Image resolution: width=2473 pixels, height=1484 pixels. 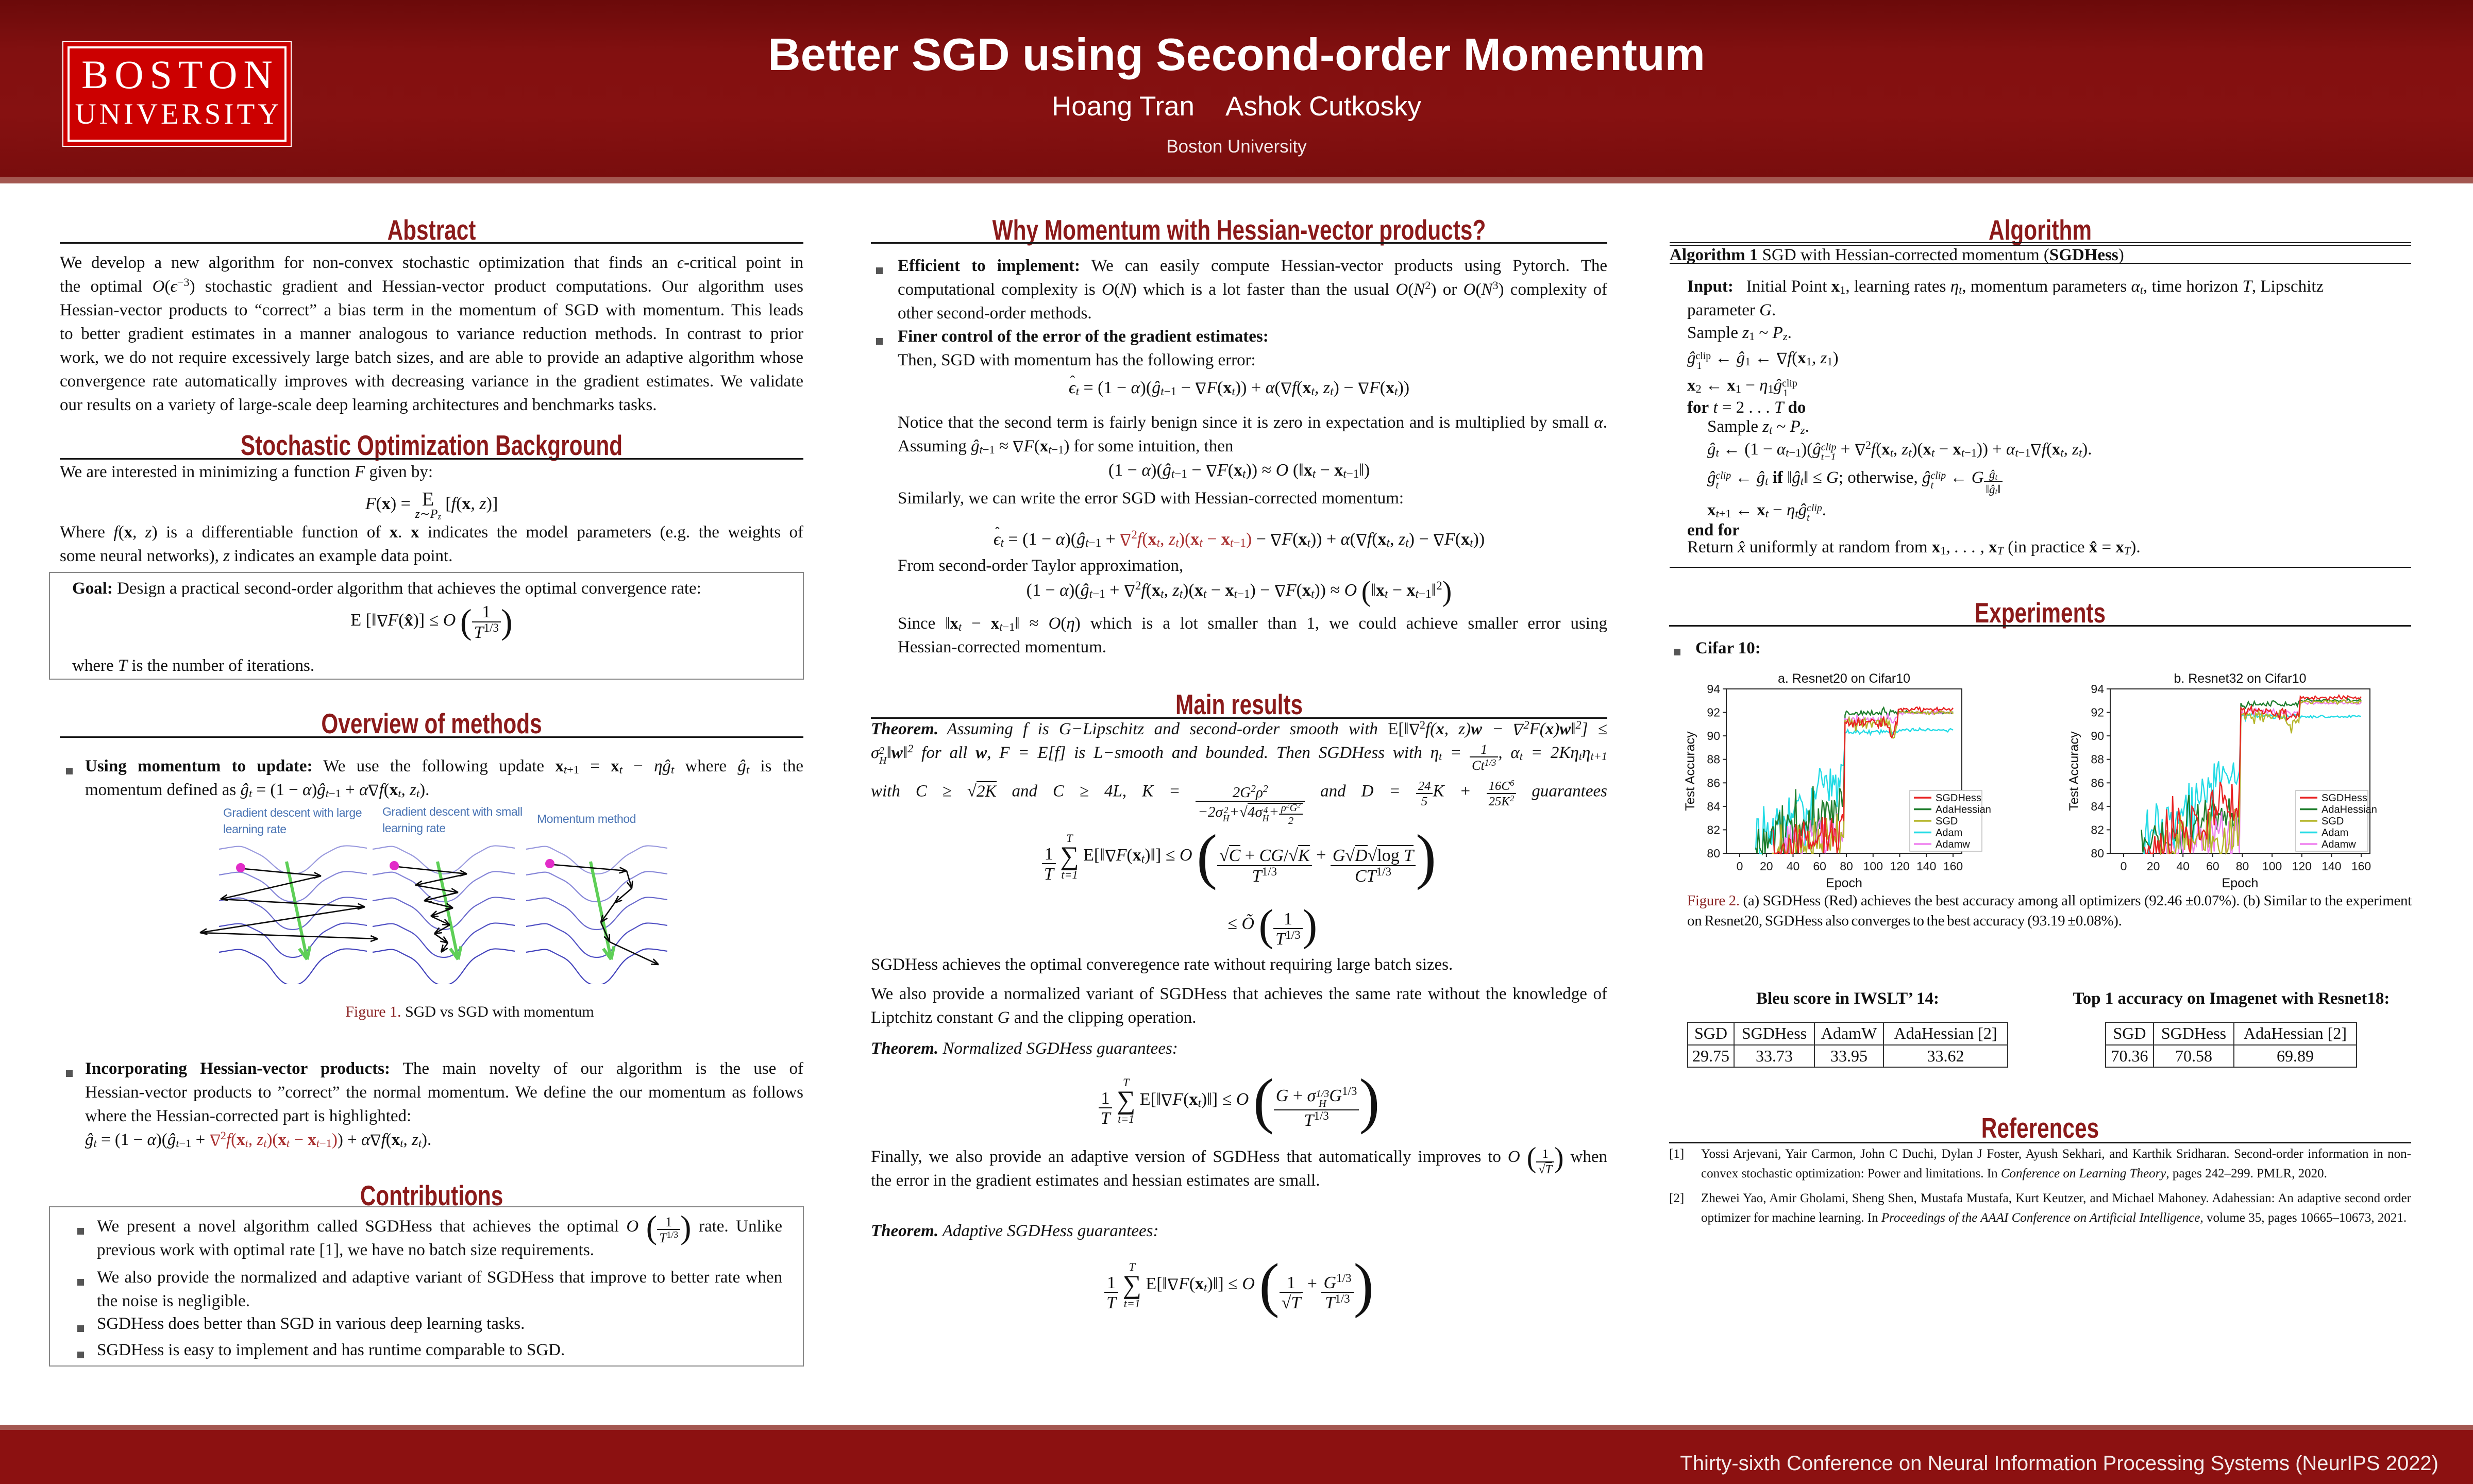 I want to click on svg-text: Momentum method, so click(x=586, y=818).